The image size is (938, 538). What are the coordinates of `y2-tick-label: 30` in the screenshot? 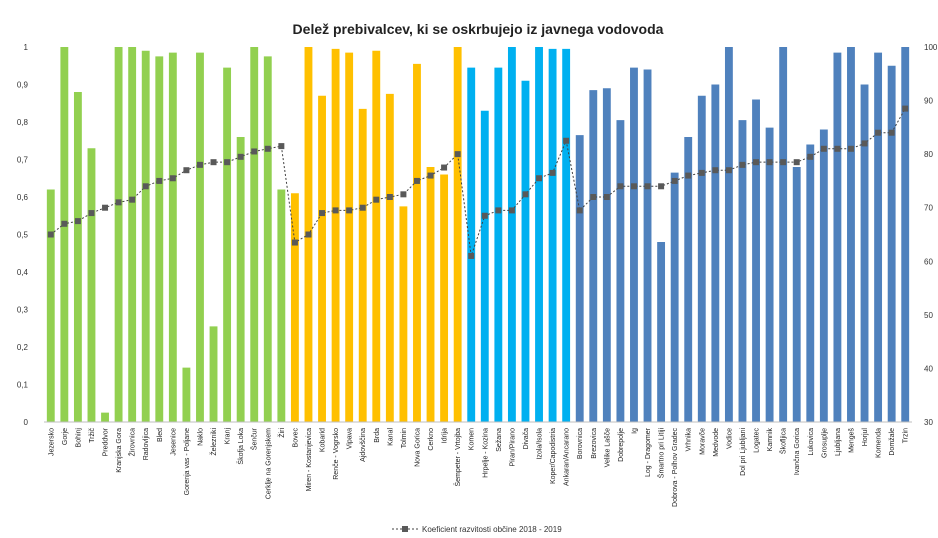 It's located at (928, 422).